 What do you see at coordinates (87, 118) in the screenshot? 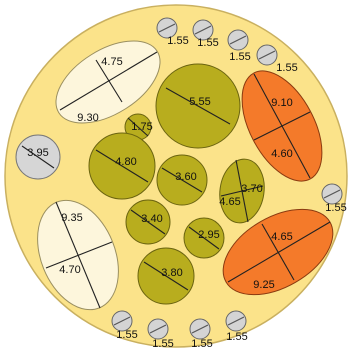
I see `label: 9.30` at bounding box center [87, 118].